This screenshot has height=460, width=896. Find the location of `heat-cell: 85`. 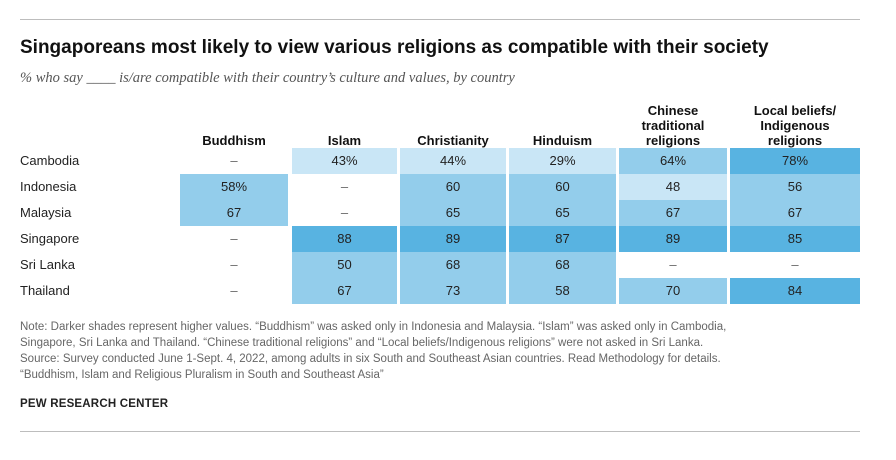

heat-cell: 85 is located at coordinates (795, 239).